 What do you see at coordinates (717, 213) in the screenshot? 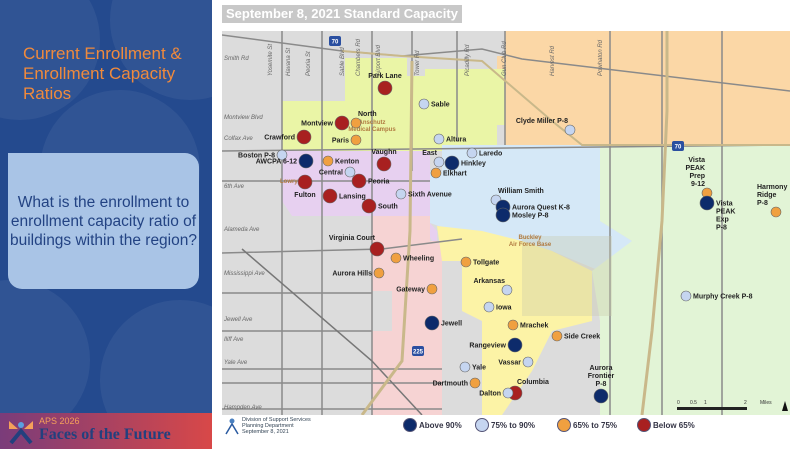
I see `school-marker: Vista PEAK Exp P-8` at bounding box center [717, 213].